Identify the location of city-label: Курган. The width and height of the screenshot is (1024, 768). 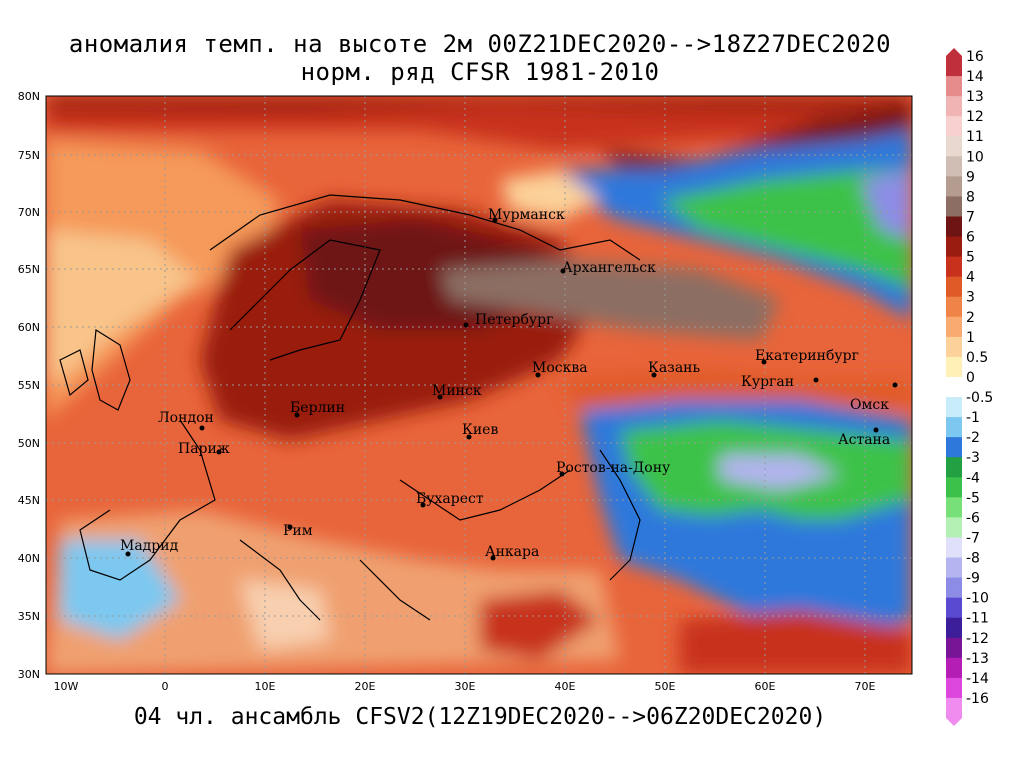
(767, 382).